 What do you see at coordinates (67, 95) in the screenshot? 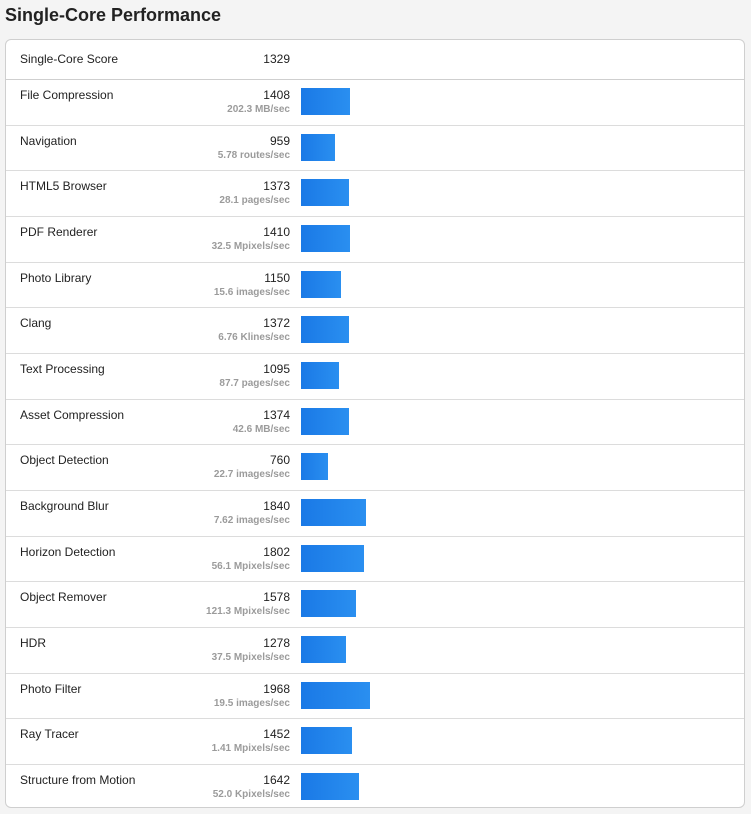
I see `benchmark-name: File Compression` at bounding box center [67, 95].